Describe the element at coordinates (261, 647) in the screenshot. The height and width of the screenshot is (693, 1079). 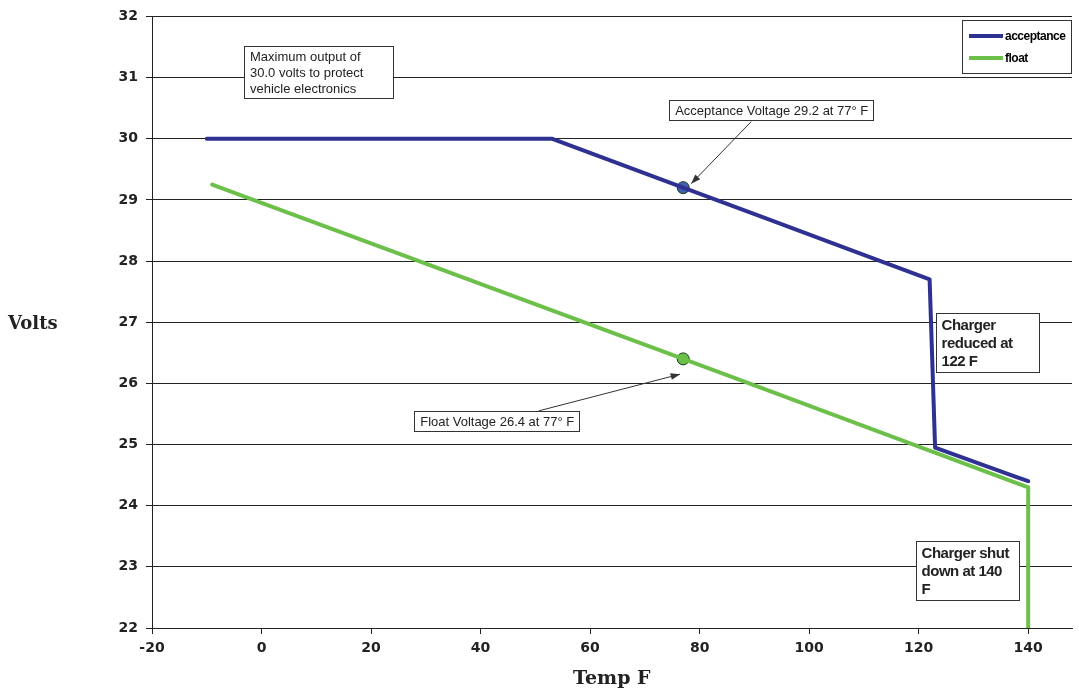
I see `x-tick-label: 0` at that location.